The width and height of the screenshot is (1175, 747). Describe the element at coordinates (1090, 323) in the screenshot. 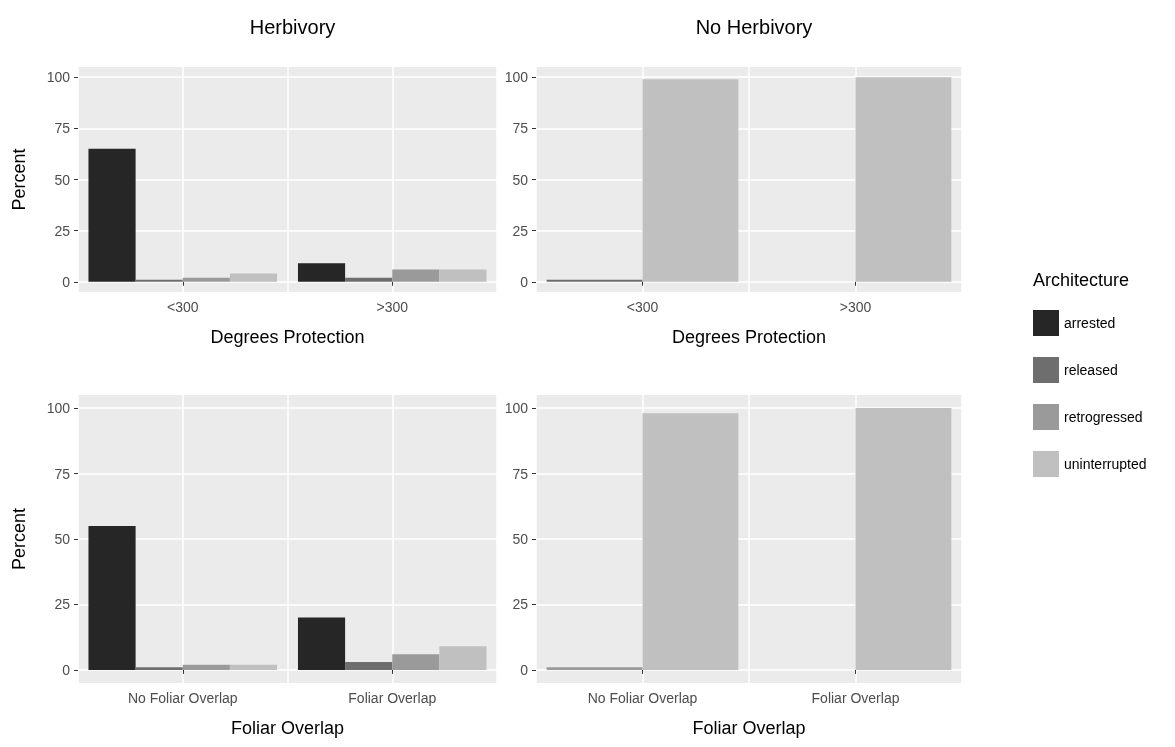

I see `legend-label: arrested` at that location.